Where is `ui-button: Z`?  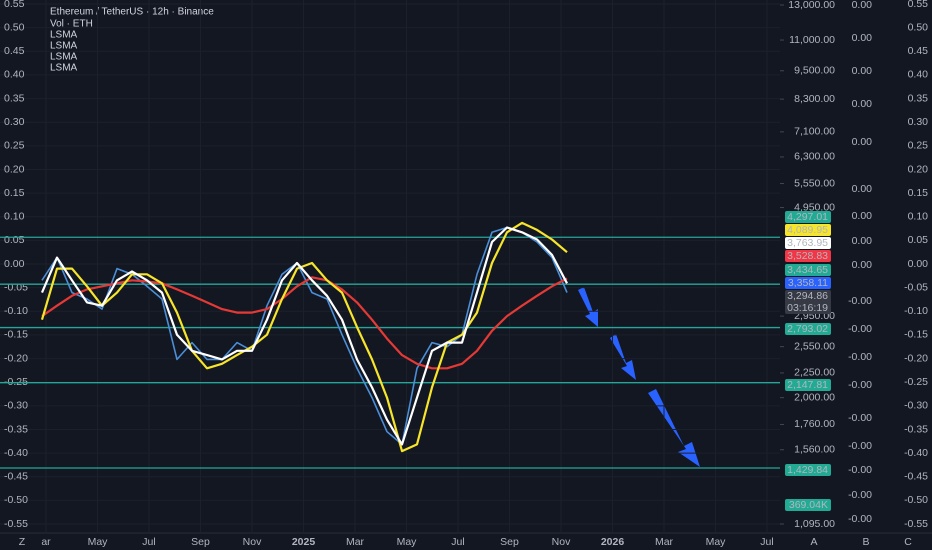
ui-button: Z is located at coordinates (22, 542).